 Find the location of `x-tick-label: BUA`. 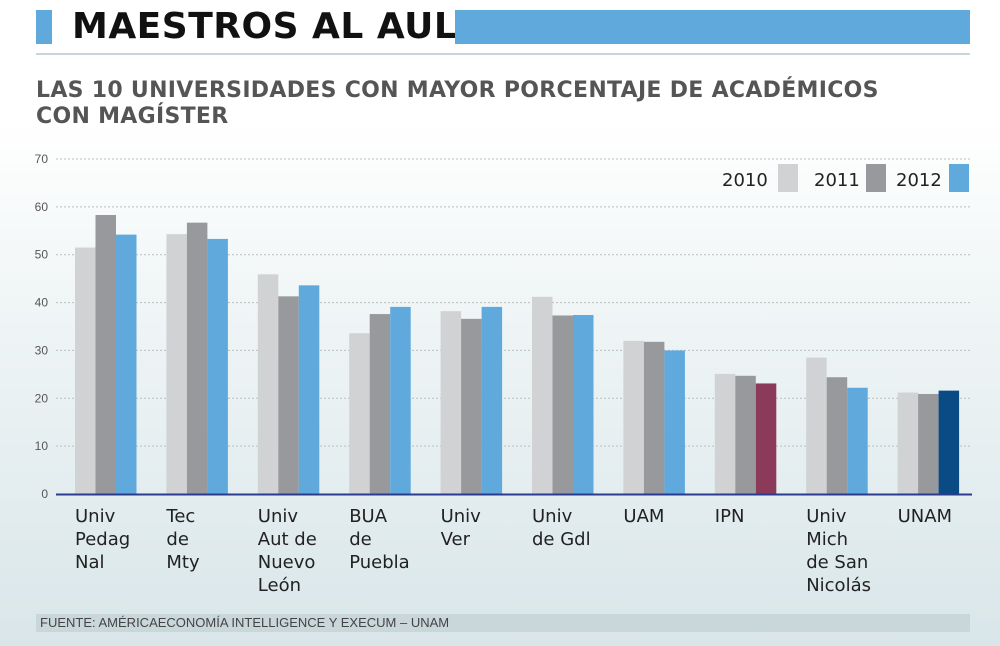

x-tick-label: BUA is located at coordinates (368, 516).